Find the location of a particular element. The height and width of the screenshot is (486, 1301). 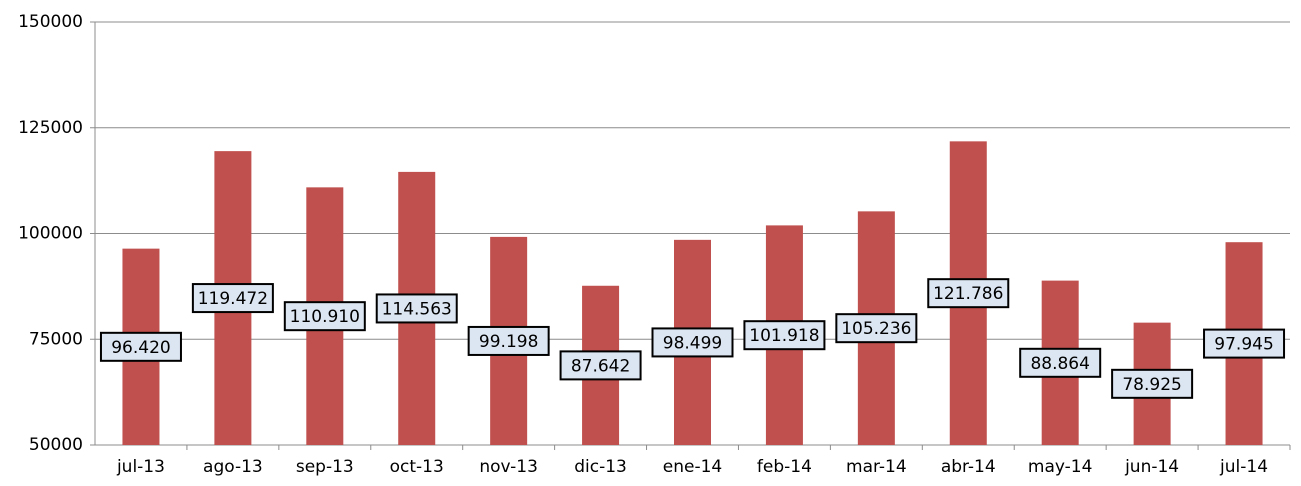

x-tick-label: may-14 is located at coordinates (1060, 467).